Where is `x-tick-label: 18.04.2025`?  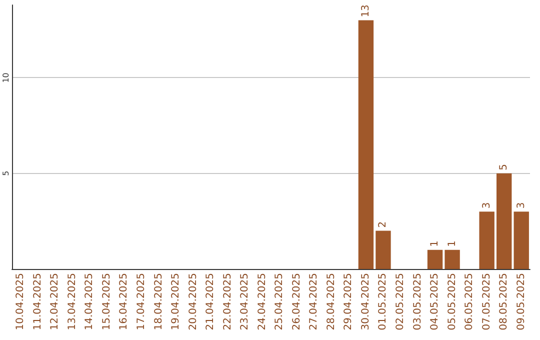 x-tick-label: 18.04.2025 is located at coordinates (158, 301).